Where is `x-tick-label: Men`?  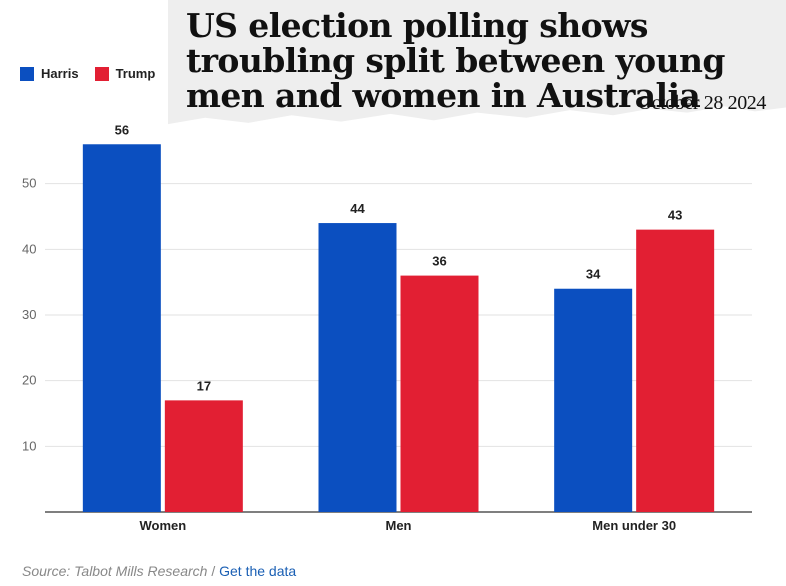
x-tick-label: Men is located at coordinates (399, 525).